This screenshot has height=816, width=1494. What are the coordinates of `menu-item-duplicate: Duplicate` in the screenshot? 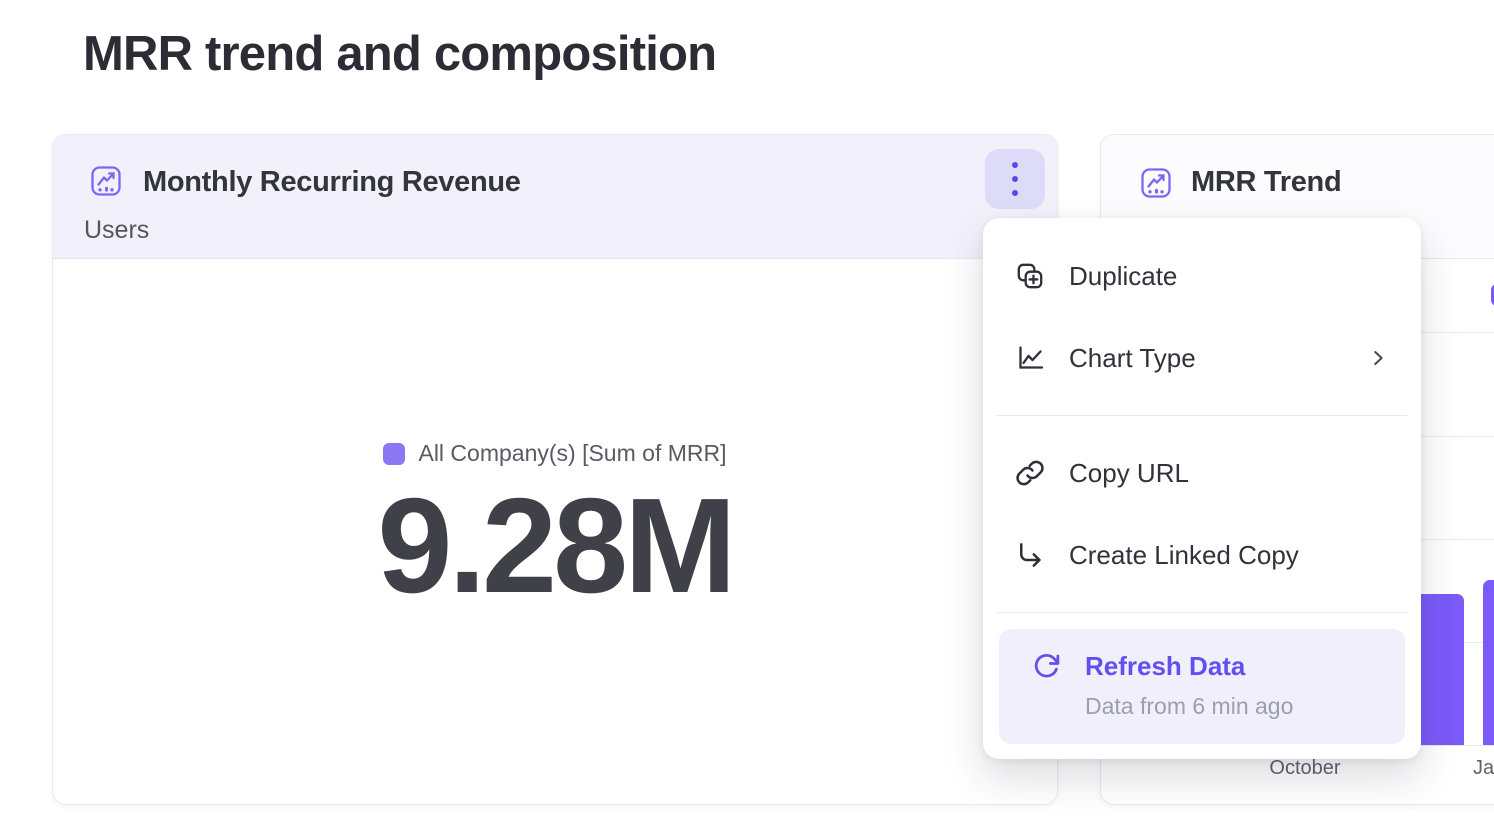 It's located at (1202, 276).